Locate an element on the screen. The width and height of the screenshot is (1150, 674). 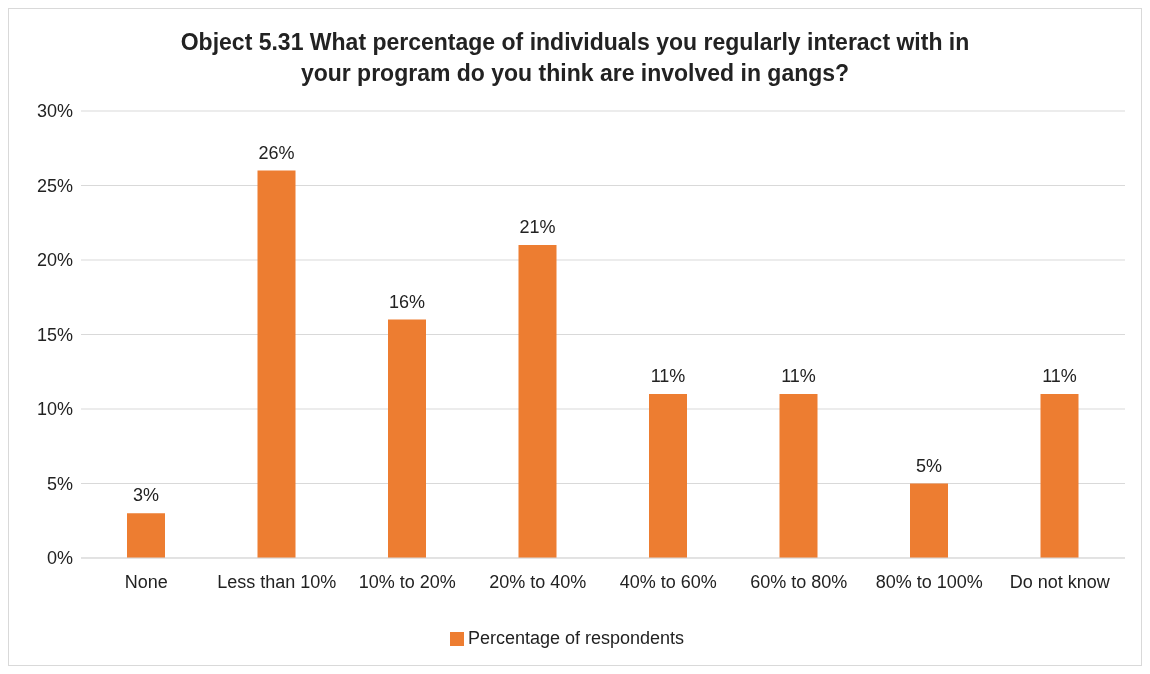
y-tick-label: 15% is located at coordinates (54, 334).